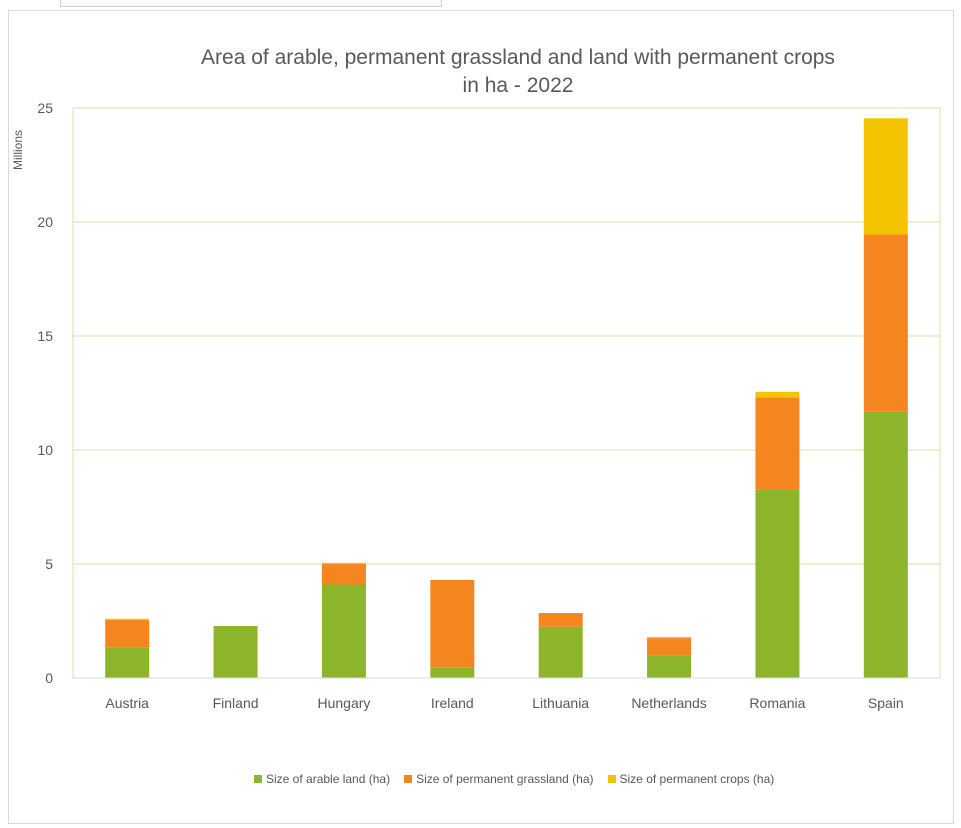 This screenshot has height=828, width=961. I want to click on bar-segment-spain-arable, so click(885, 544).